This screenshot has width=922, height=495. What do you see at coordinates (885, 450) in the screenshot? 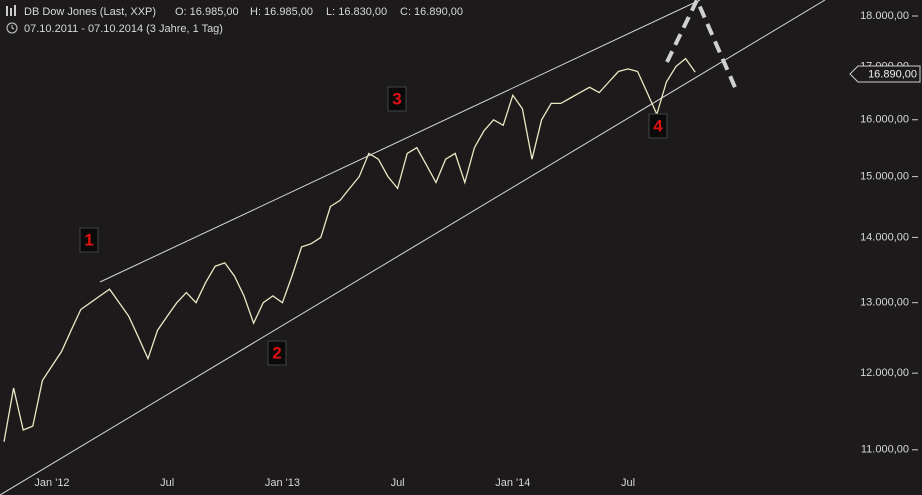
I see `y-tick-label: 11.000,00` at bounding box center [885, 450].